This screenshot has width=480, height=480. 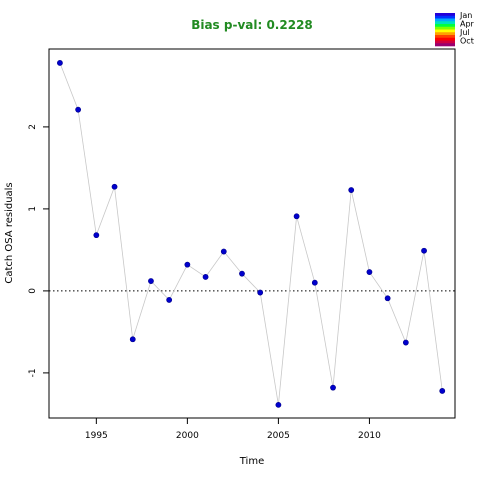 What do you see at coordinates (33, 372) in the screenshot?
I see `y-tick-label: -1` at bounding box center [33, 372].